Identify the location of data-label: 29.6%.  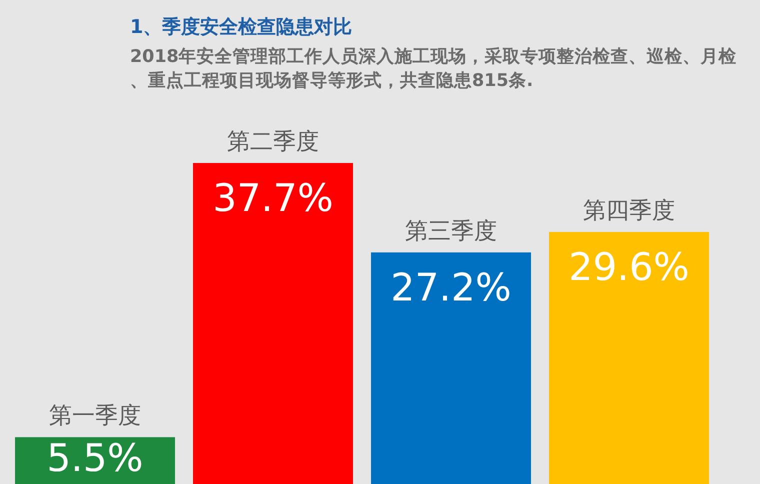
(629, 266).